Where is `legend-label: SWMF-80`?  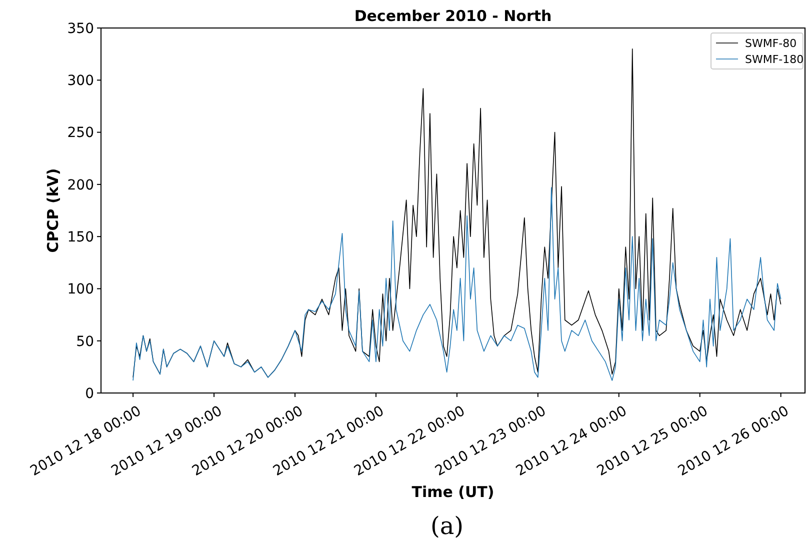 legend-label: SWMF-80 is located at coordinates (771, 43).